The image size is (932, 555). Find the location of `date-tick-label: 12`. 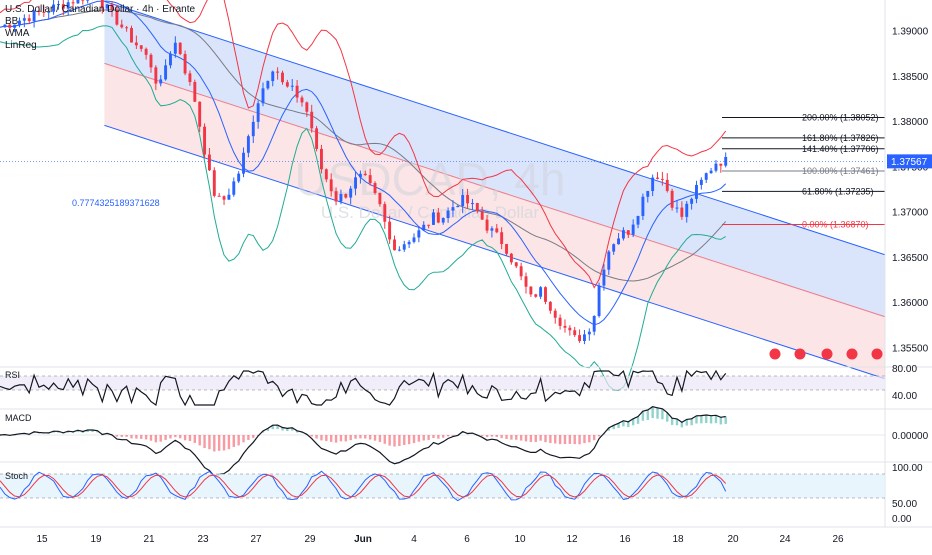

date-tick-label: 12 is located at coordinates (572, 539).